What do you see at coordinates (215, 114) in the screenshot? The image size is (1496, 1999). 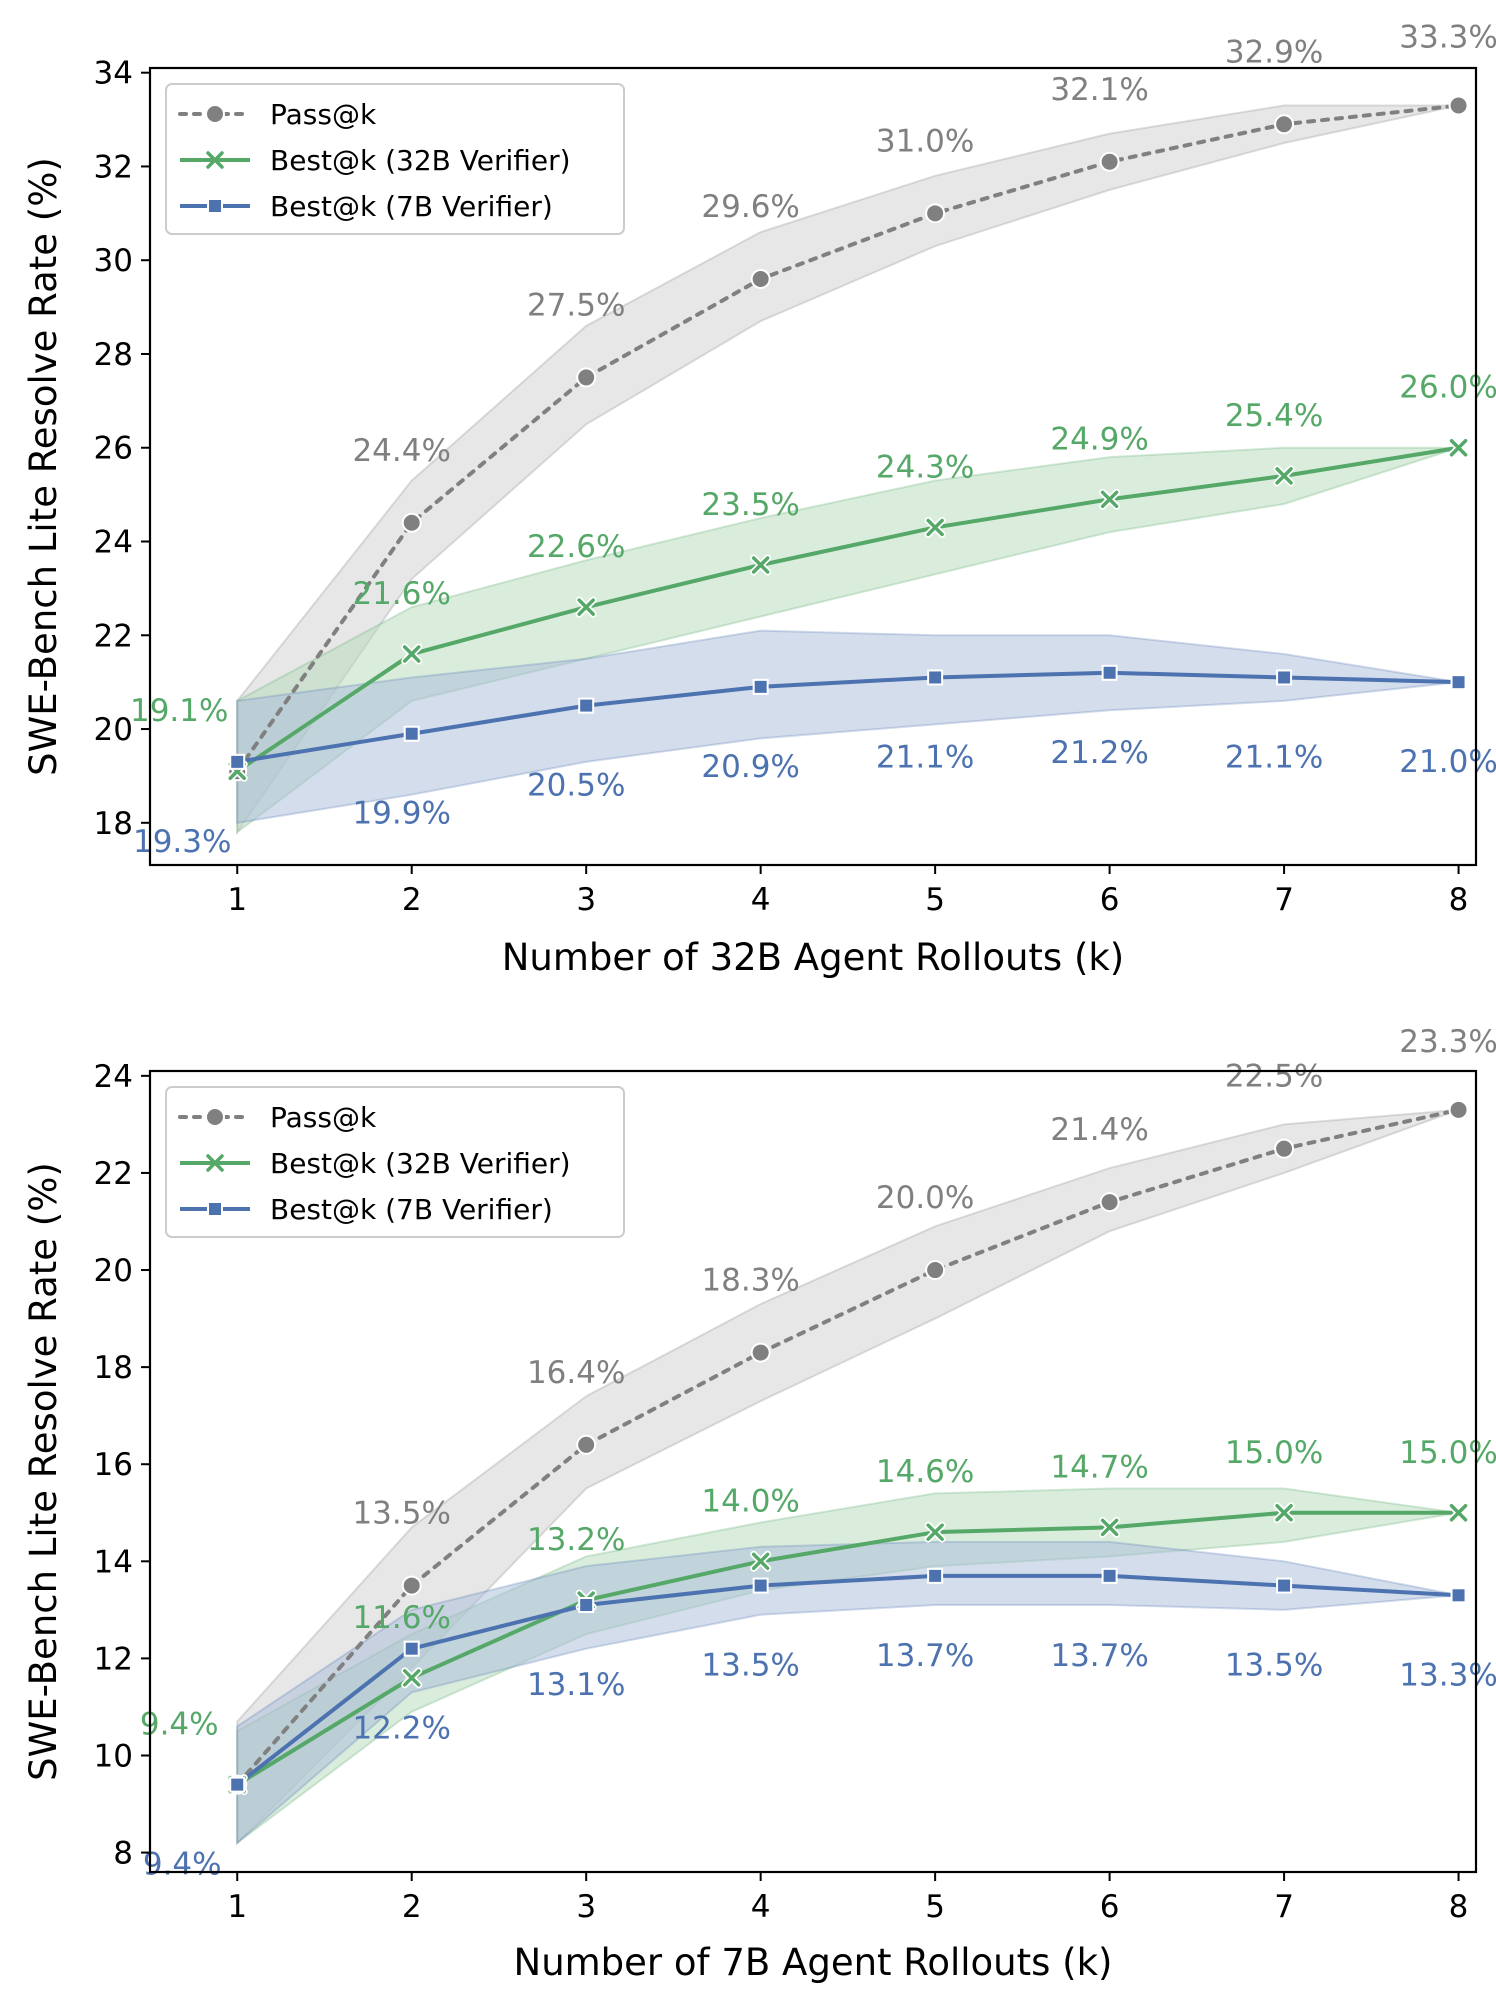 I see `legend-marker-circle` at bounding box center [215, 114].